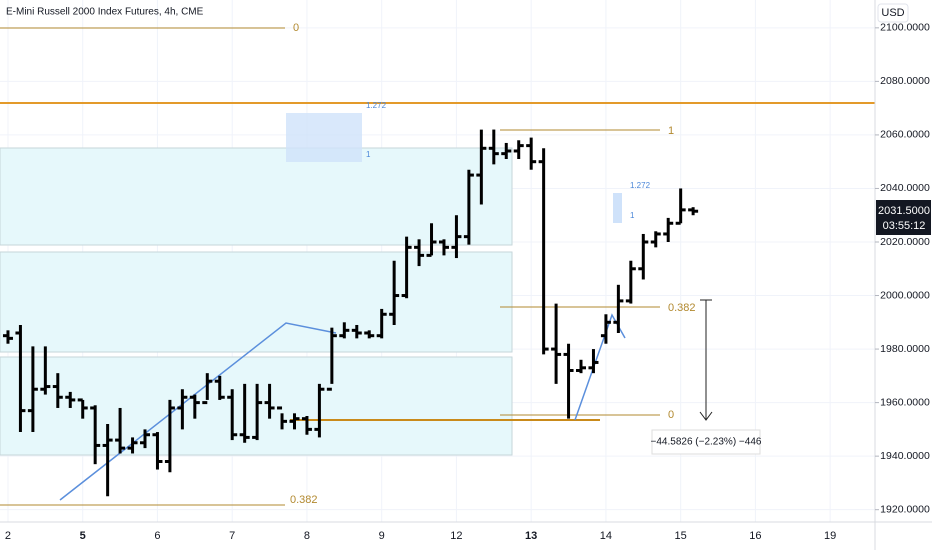  Describe the element at coordinates (903, 275) in the screenshot. I see `price-axis` at that location.